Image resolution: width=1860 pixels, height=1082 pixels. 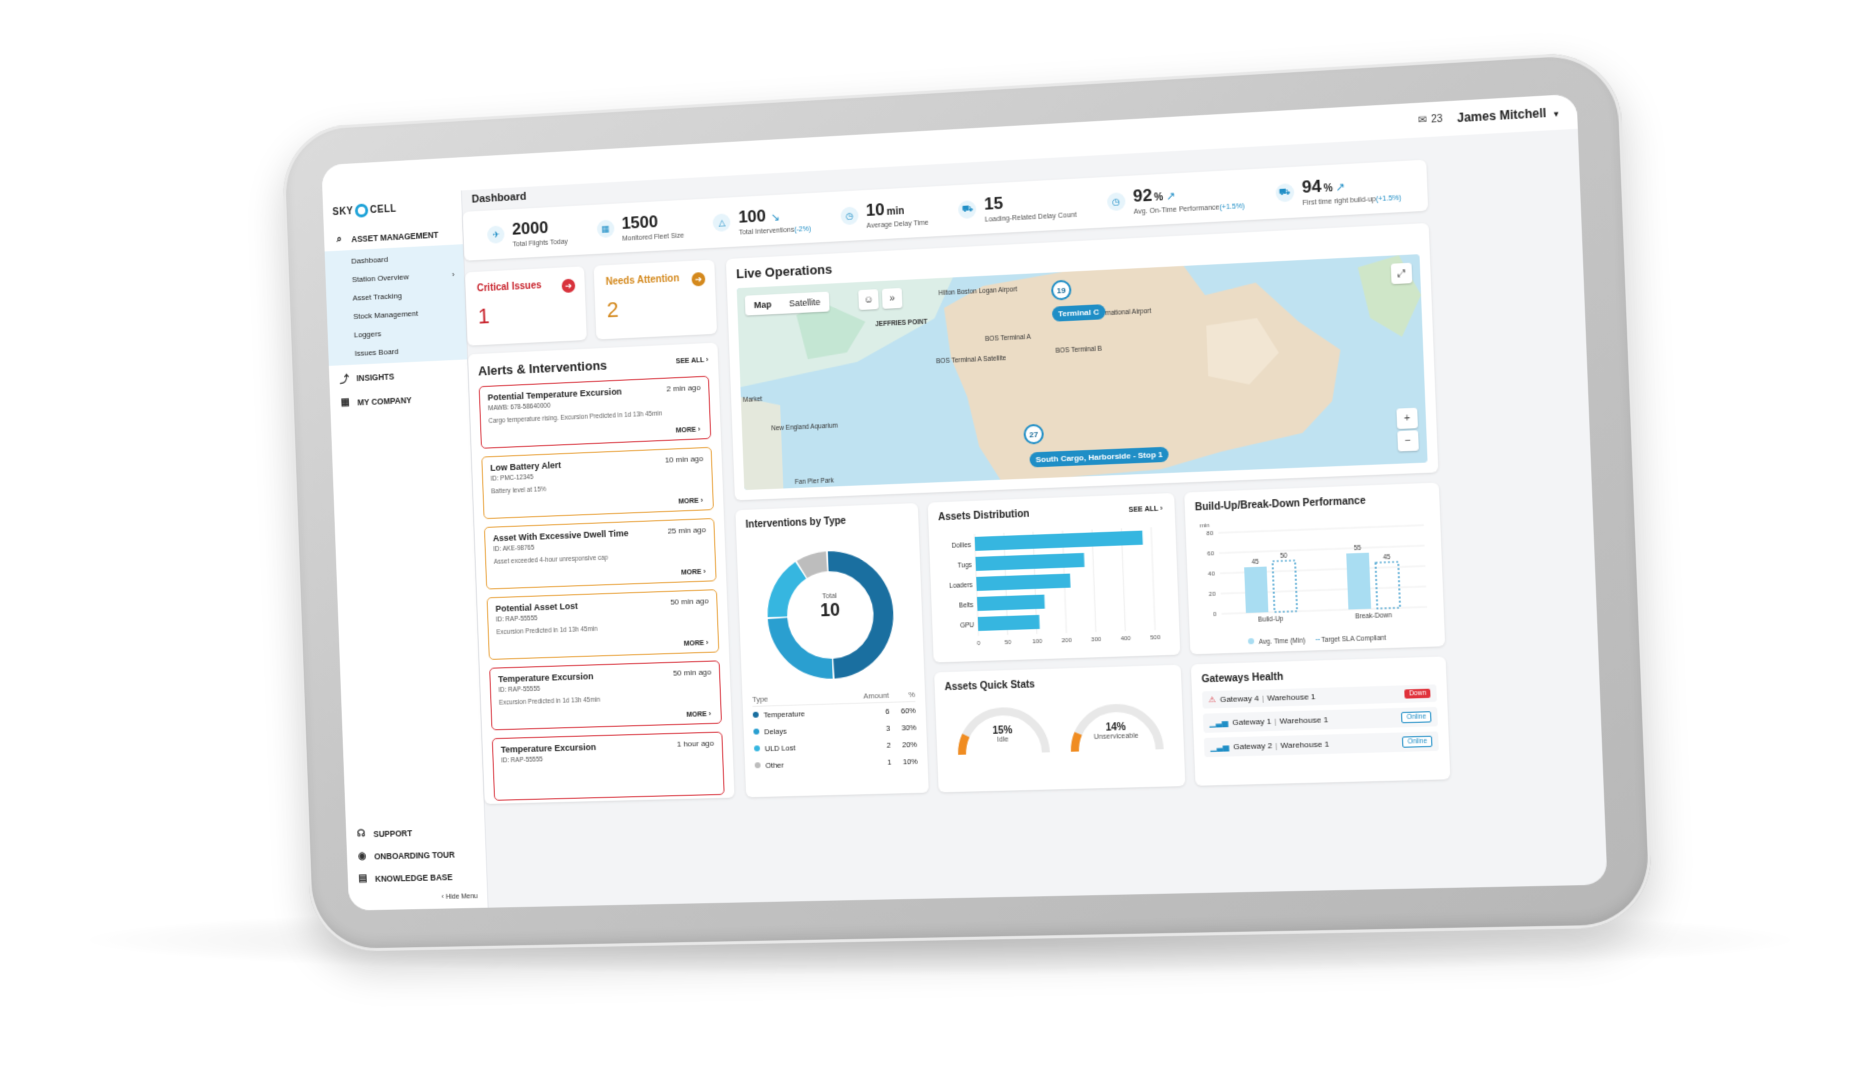 I want to click on critical-issues-label: Critical Issues, so click(x=525, y=287).